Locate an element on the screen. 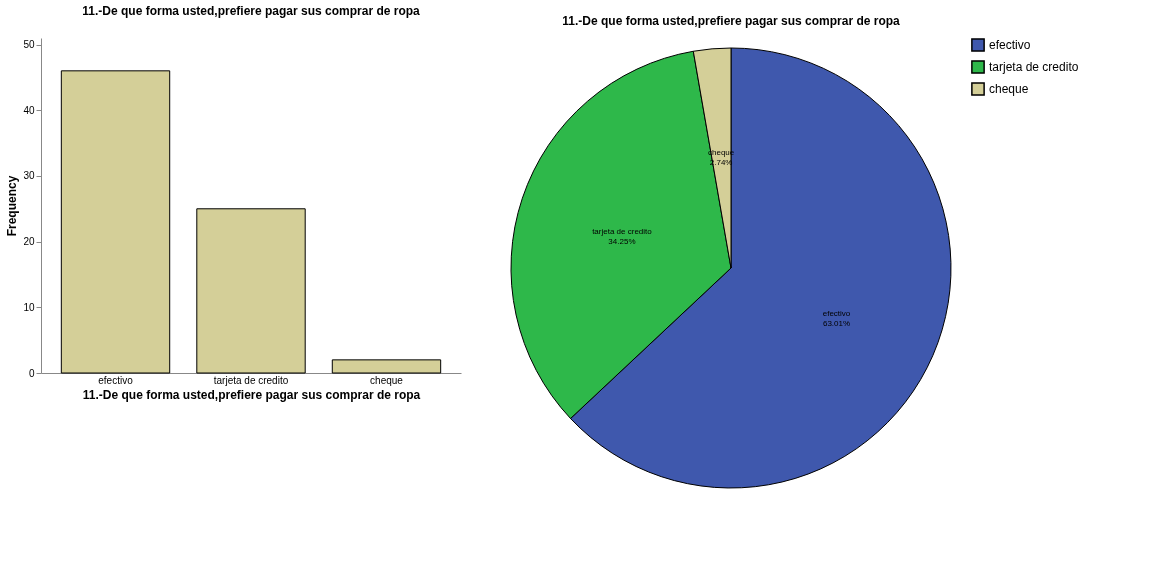  slice-label: efectivo is located at coordinates (836, 313).